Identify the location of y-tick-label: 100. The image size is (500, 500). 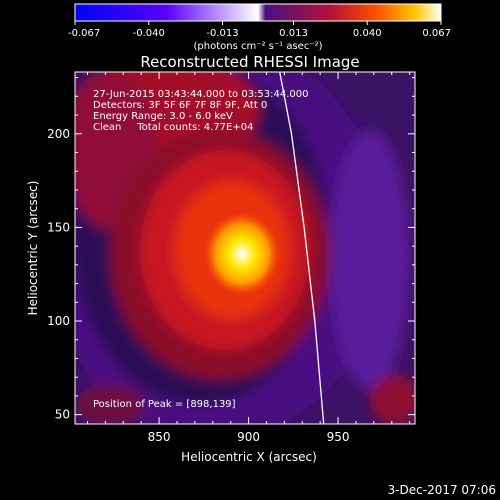
(58, 321).